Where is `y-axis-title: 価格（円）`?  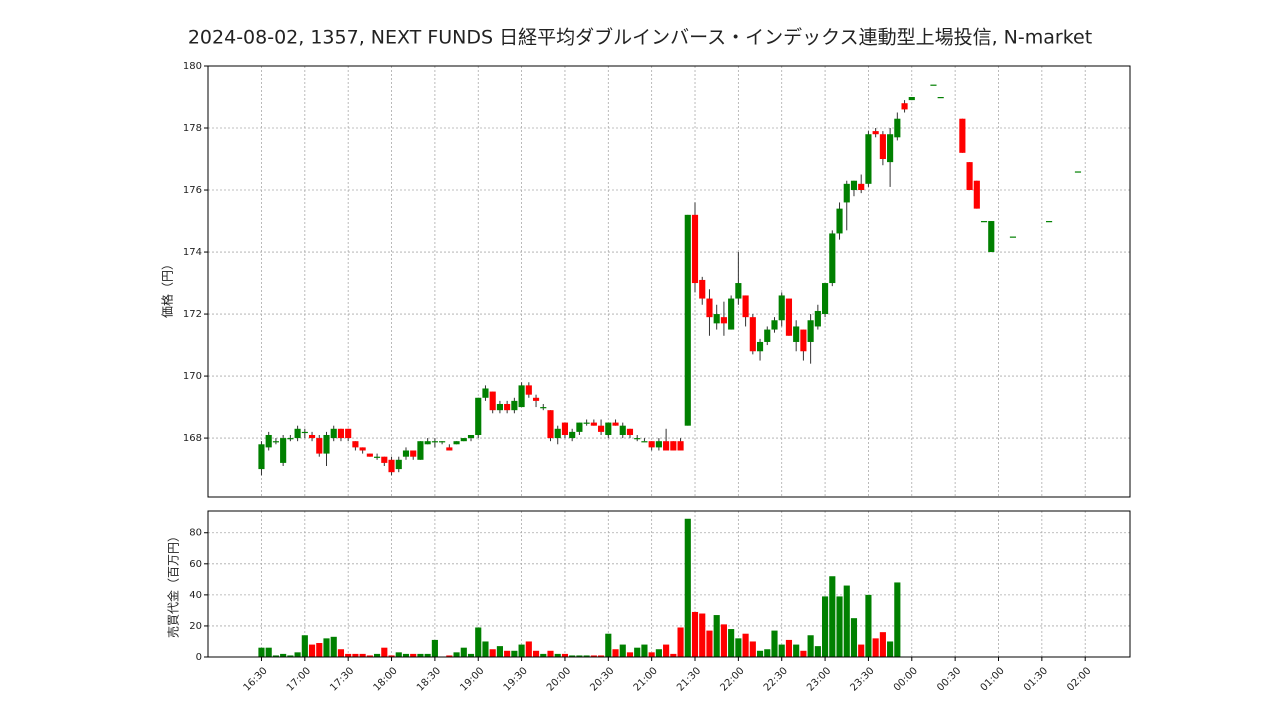 y-axis-title: 価格（円） is located at coordinates (167, 288).